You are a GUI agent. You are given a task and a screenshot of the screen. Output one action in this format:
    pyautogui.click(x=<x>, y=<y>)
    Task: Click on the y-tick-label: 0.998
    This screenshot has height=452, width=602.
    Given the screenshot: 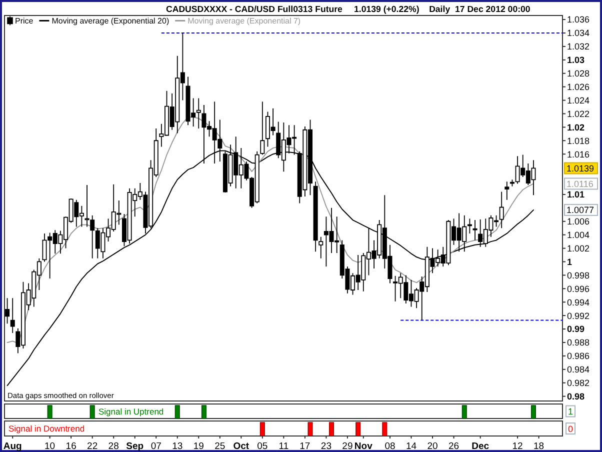 What is the action you would take?
    pyautogui.click(x=578, y=275)
    